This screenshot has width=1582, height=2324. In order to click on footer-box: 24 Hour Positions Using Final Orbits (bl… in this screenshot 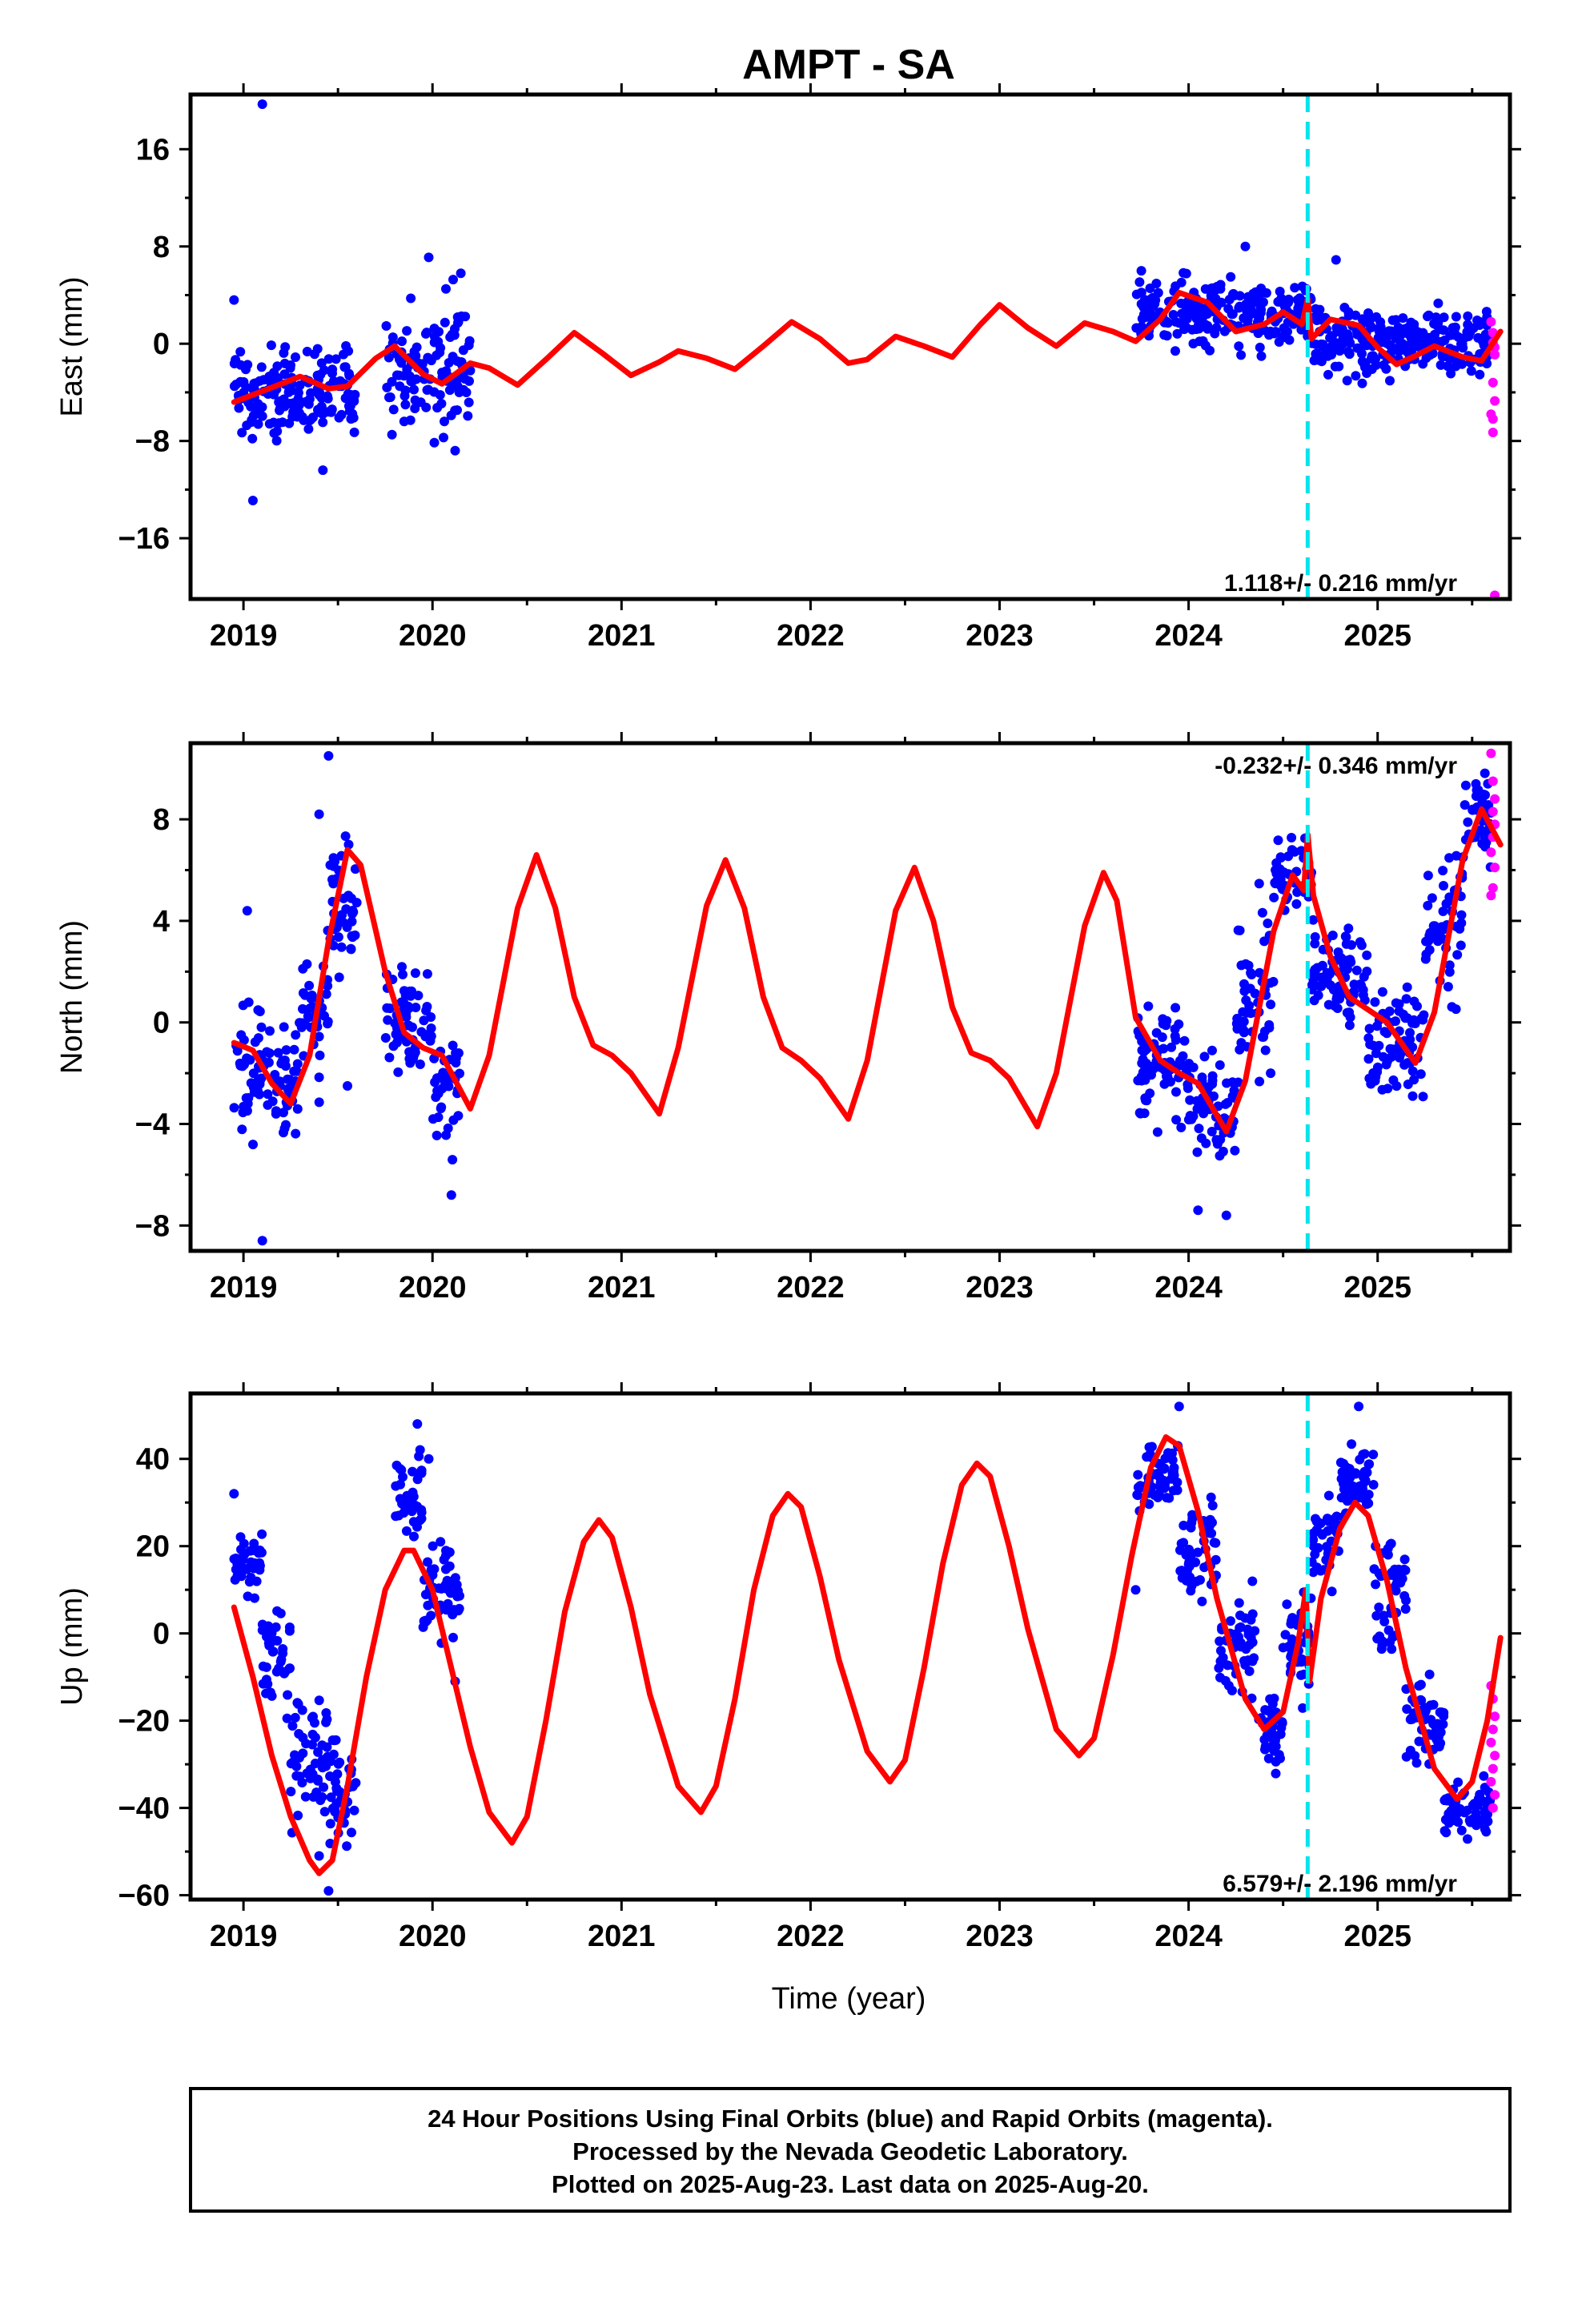, I will do `click(850, 2150)`.